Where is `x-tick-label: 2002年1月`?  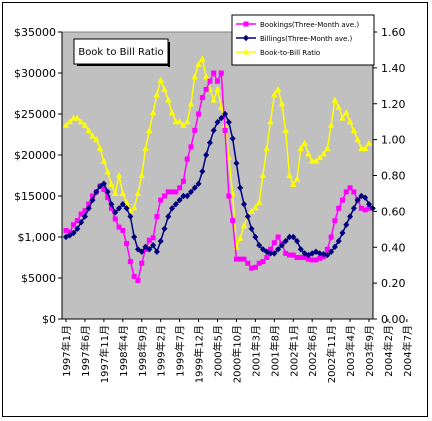
x-tick-label: 2002年1月 is located at coordinates (293, 351).